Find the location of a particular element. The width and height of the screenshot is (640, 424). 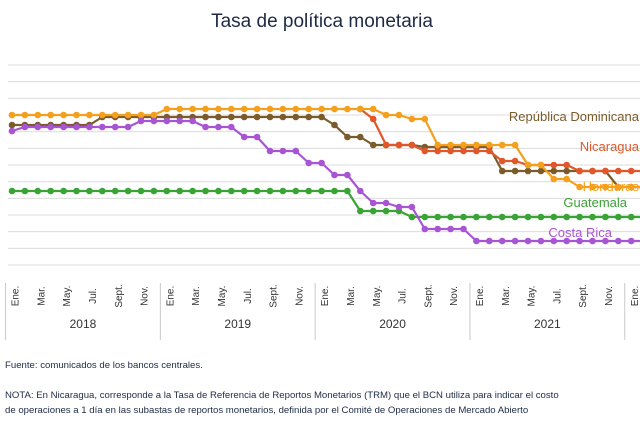

series-line is located at coordinates (326, 204).